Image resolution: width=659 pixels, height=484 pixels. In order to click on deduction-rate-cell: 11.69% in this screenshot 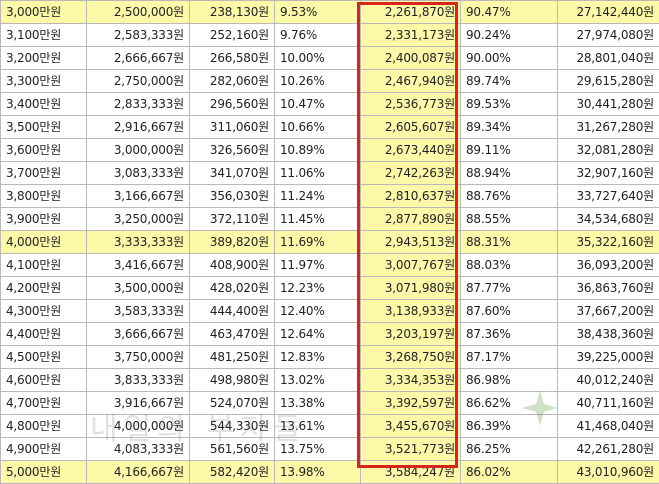, I will do `click(318, 242)`.